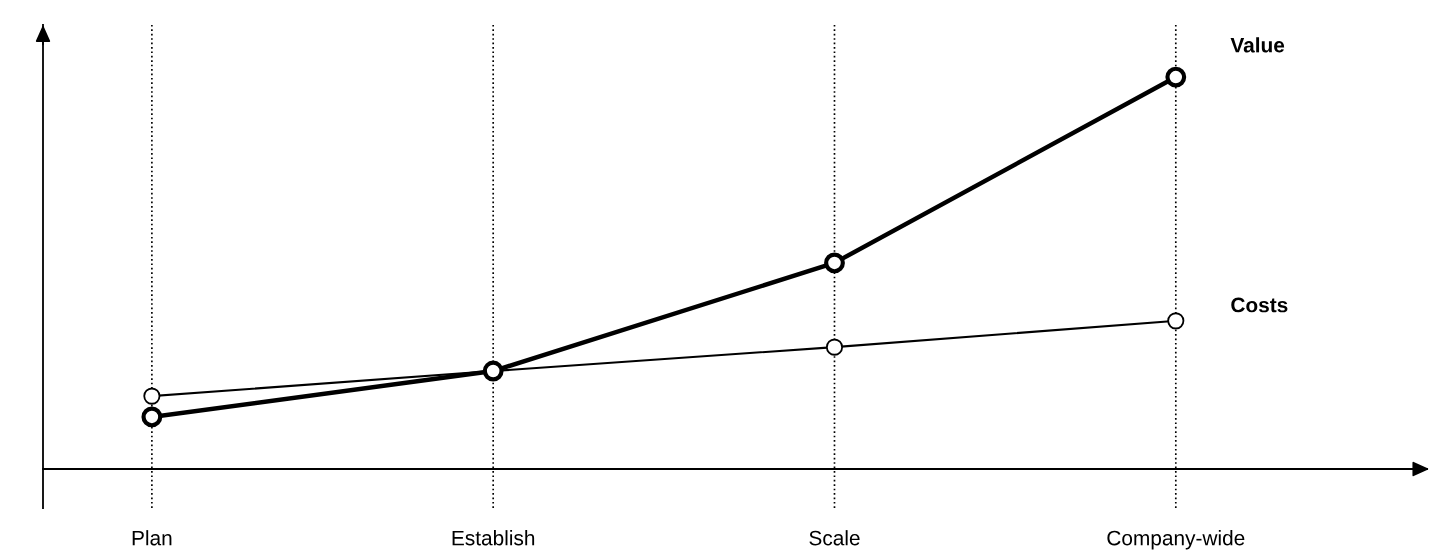  What do you see at coordinates (493, 538) in the screenshot?
I see `x-tick-label: Establish` at bounding box center [493, 538].